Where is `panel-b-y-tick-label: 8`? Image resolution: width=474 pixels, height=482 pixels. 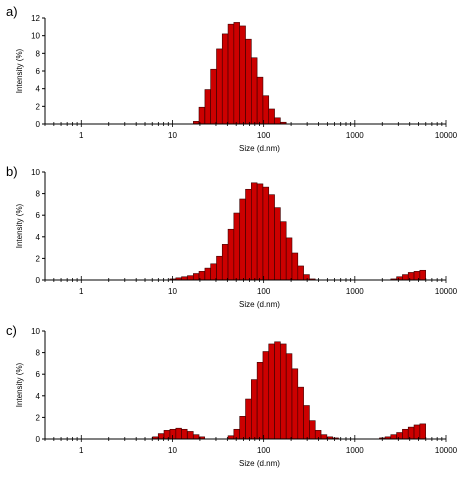
panel-b-y-tick-label: 8 is located at coordinates (38, 194).